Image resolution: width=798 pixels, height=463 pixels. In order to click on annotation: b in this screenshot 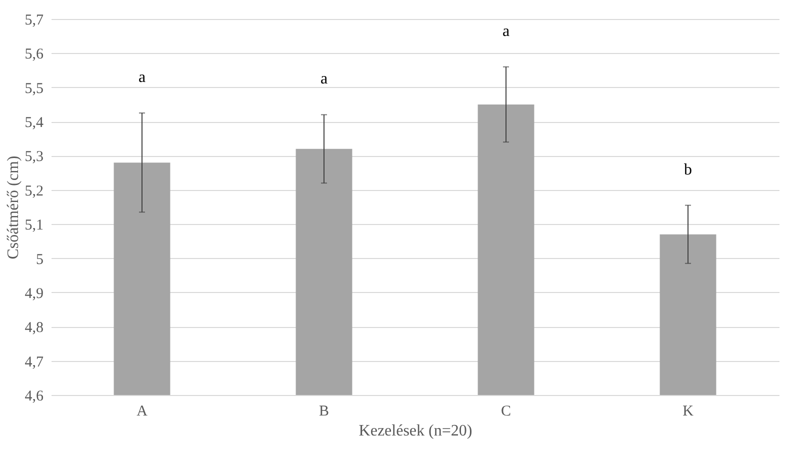, I will do `click(688, 169)`.